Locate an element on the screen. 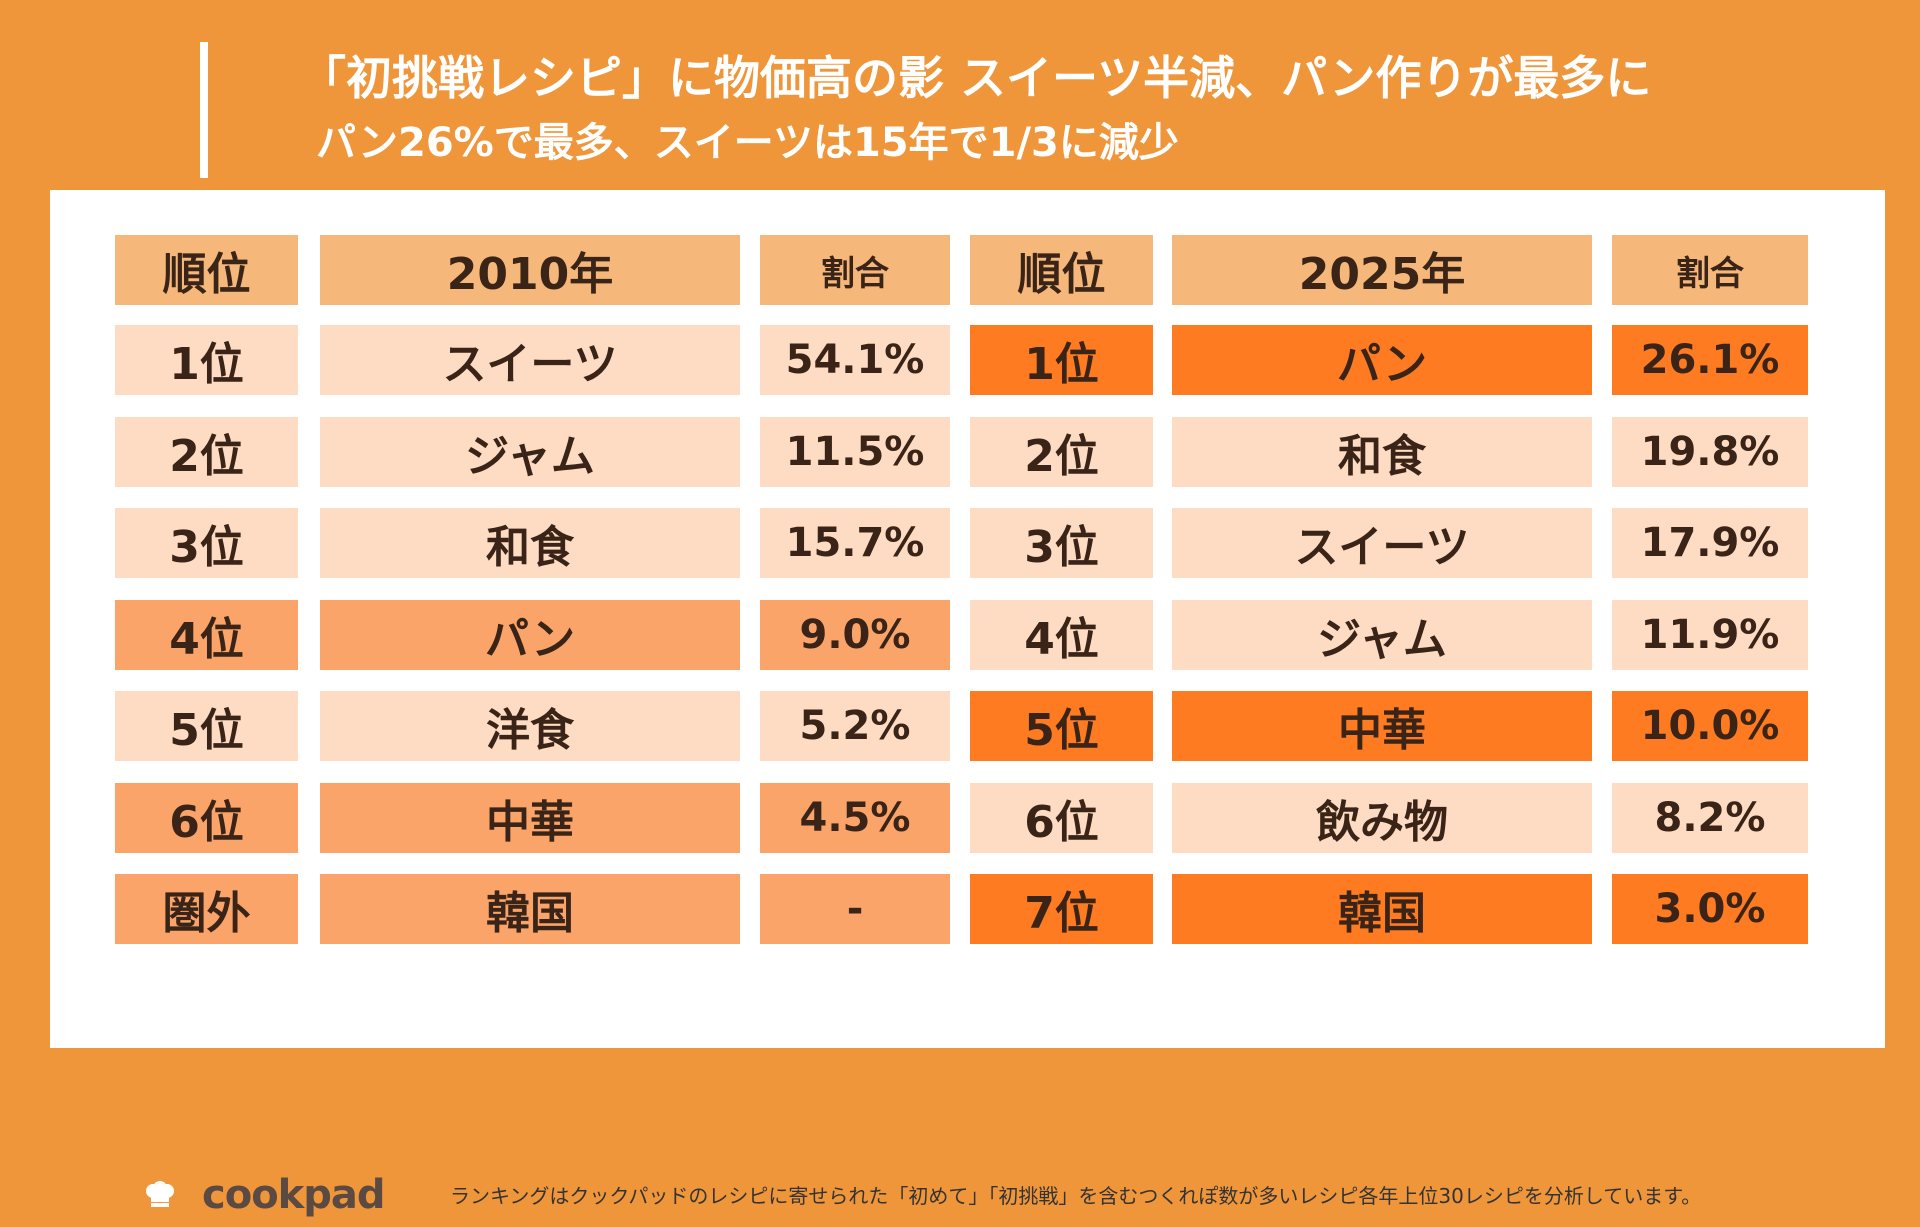 The image size is (1920, 1227). page-title: 「初挑戦レシピ」に物価高の影 スイーツ半減、パン作りが最多に is located at coordinates (976, 78).